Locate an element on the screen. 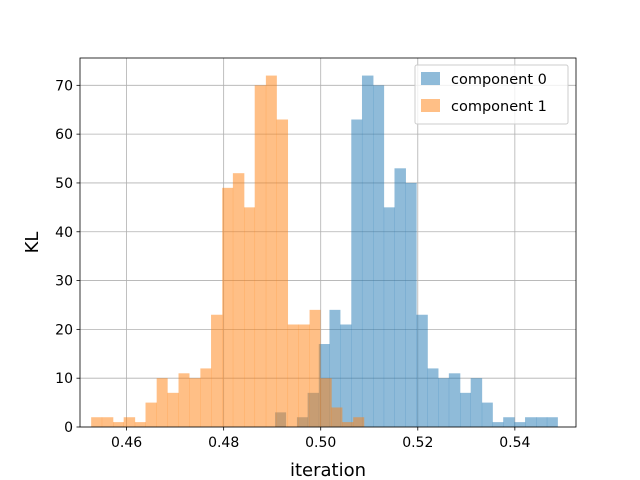 The width and height of the screenshot is (640, 480). y-tick-label: 10 is located at coordinates (64, 379).